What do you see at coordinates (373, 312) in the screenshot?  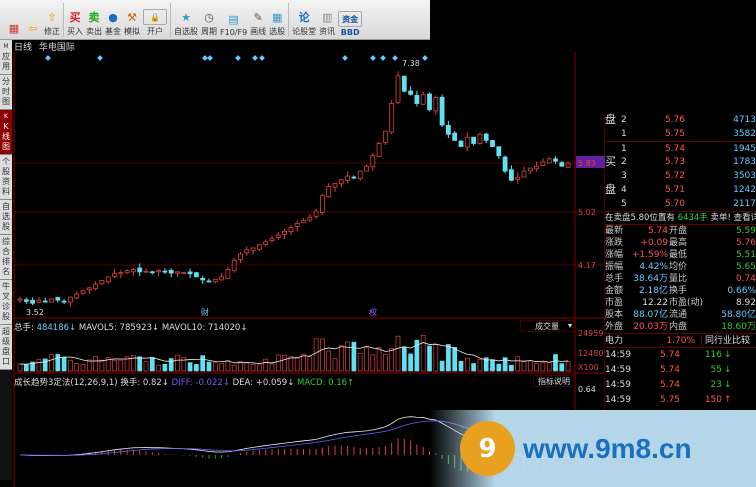 I see `event-marker: 权` at bounding box center [373, 312].